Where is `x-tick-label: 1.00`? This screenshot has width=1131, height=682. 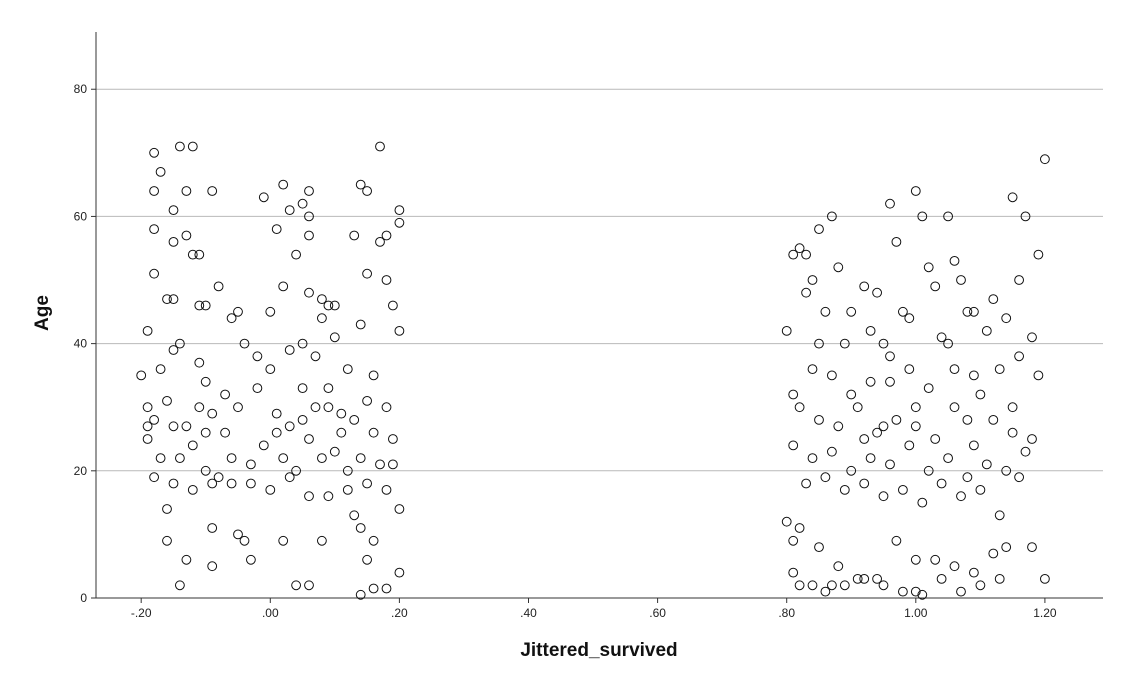
x-tick-label: 1.00 is located at coordinates (916, 613).